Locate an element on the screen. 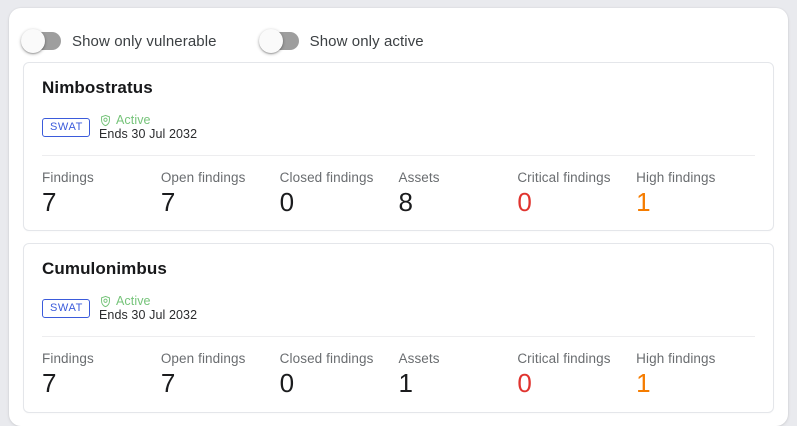 The image size is (797, 426). stat-value: 8 is located at coordinates (405, 202).